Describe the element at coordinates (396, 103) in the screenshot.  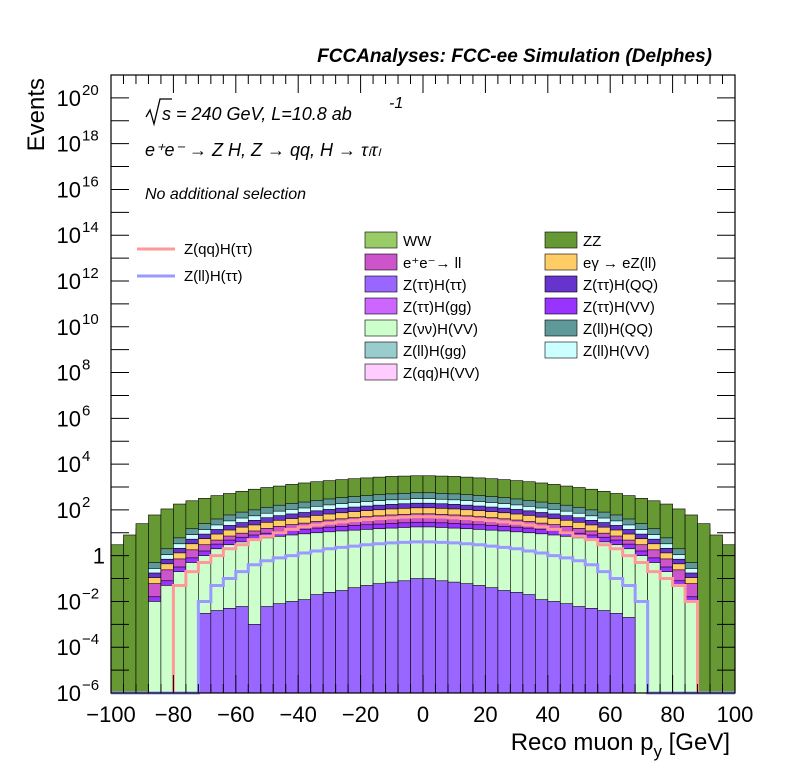
I see `energy-superscript: -1` at that location.